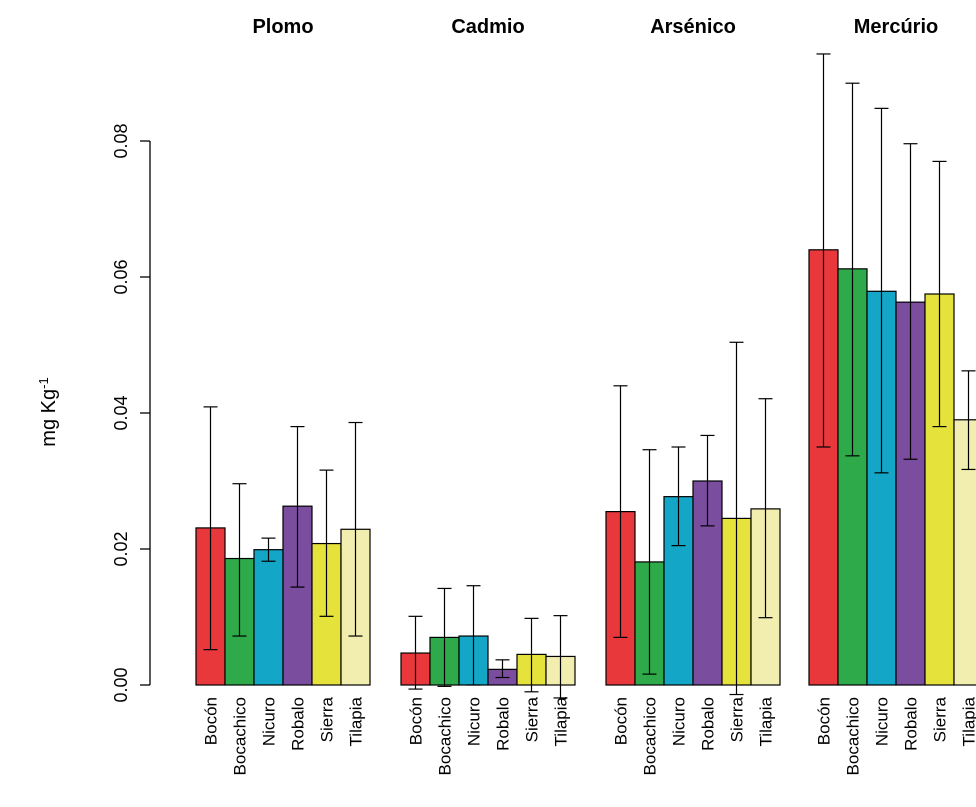 The image size is (976, 807). I want to click on y-tick-label: 0.06, so click(121, 276).